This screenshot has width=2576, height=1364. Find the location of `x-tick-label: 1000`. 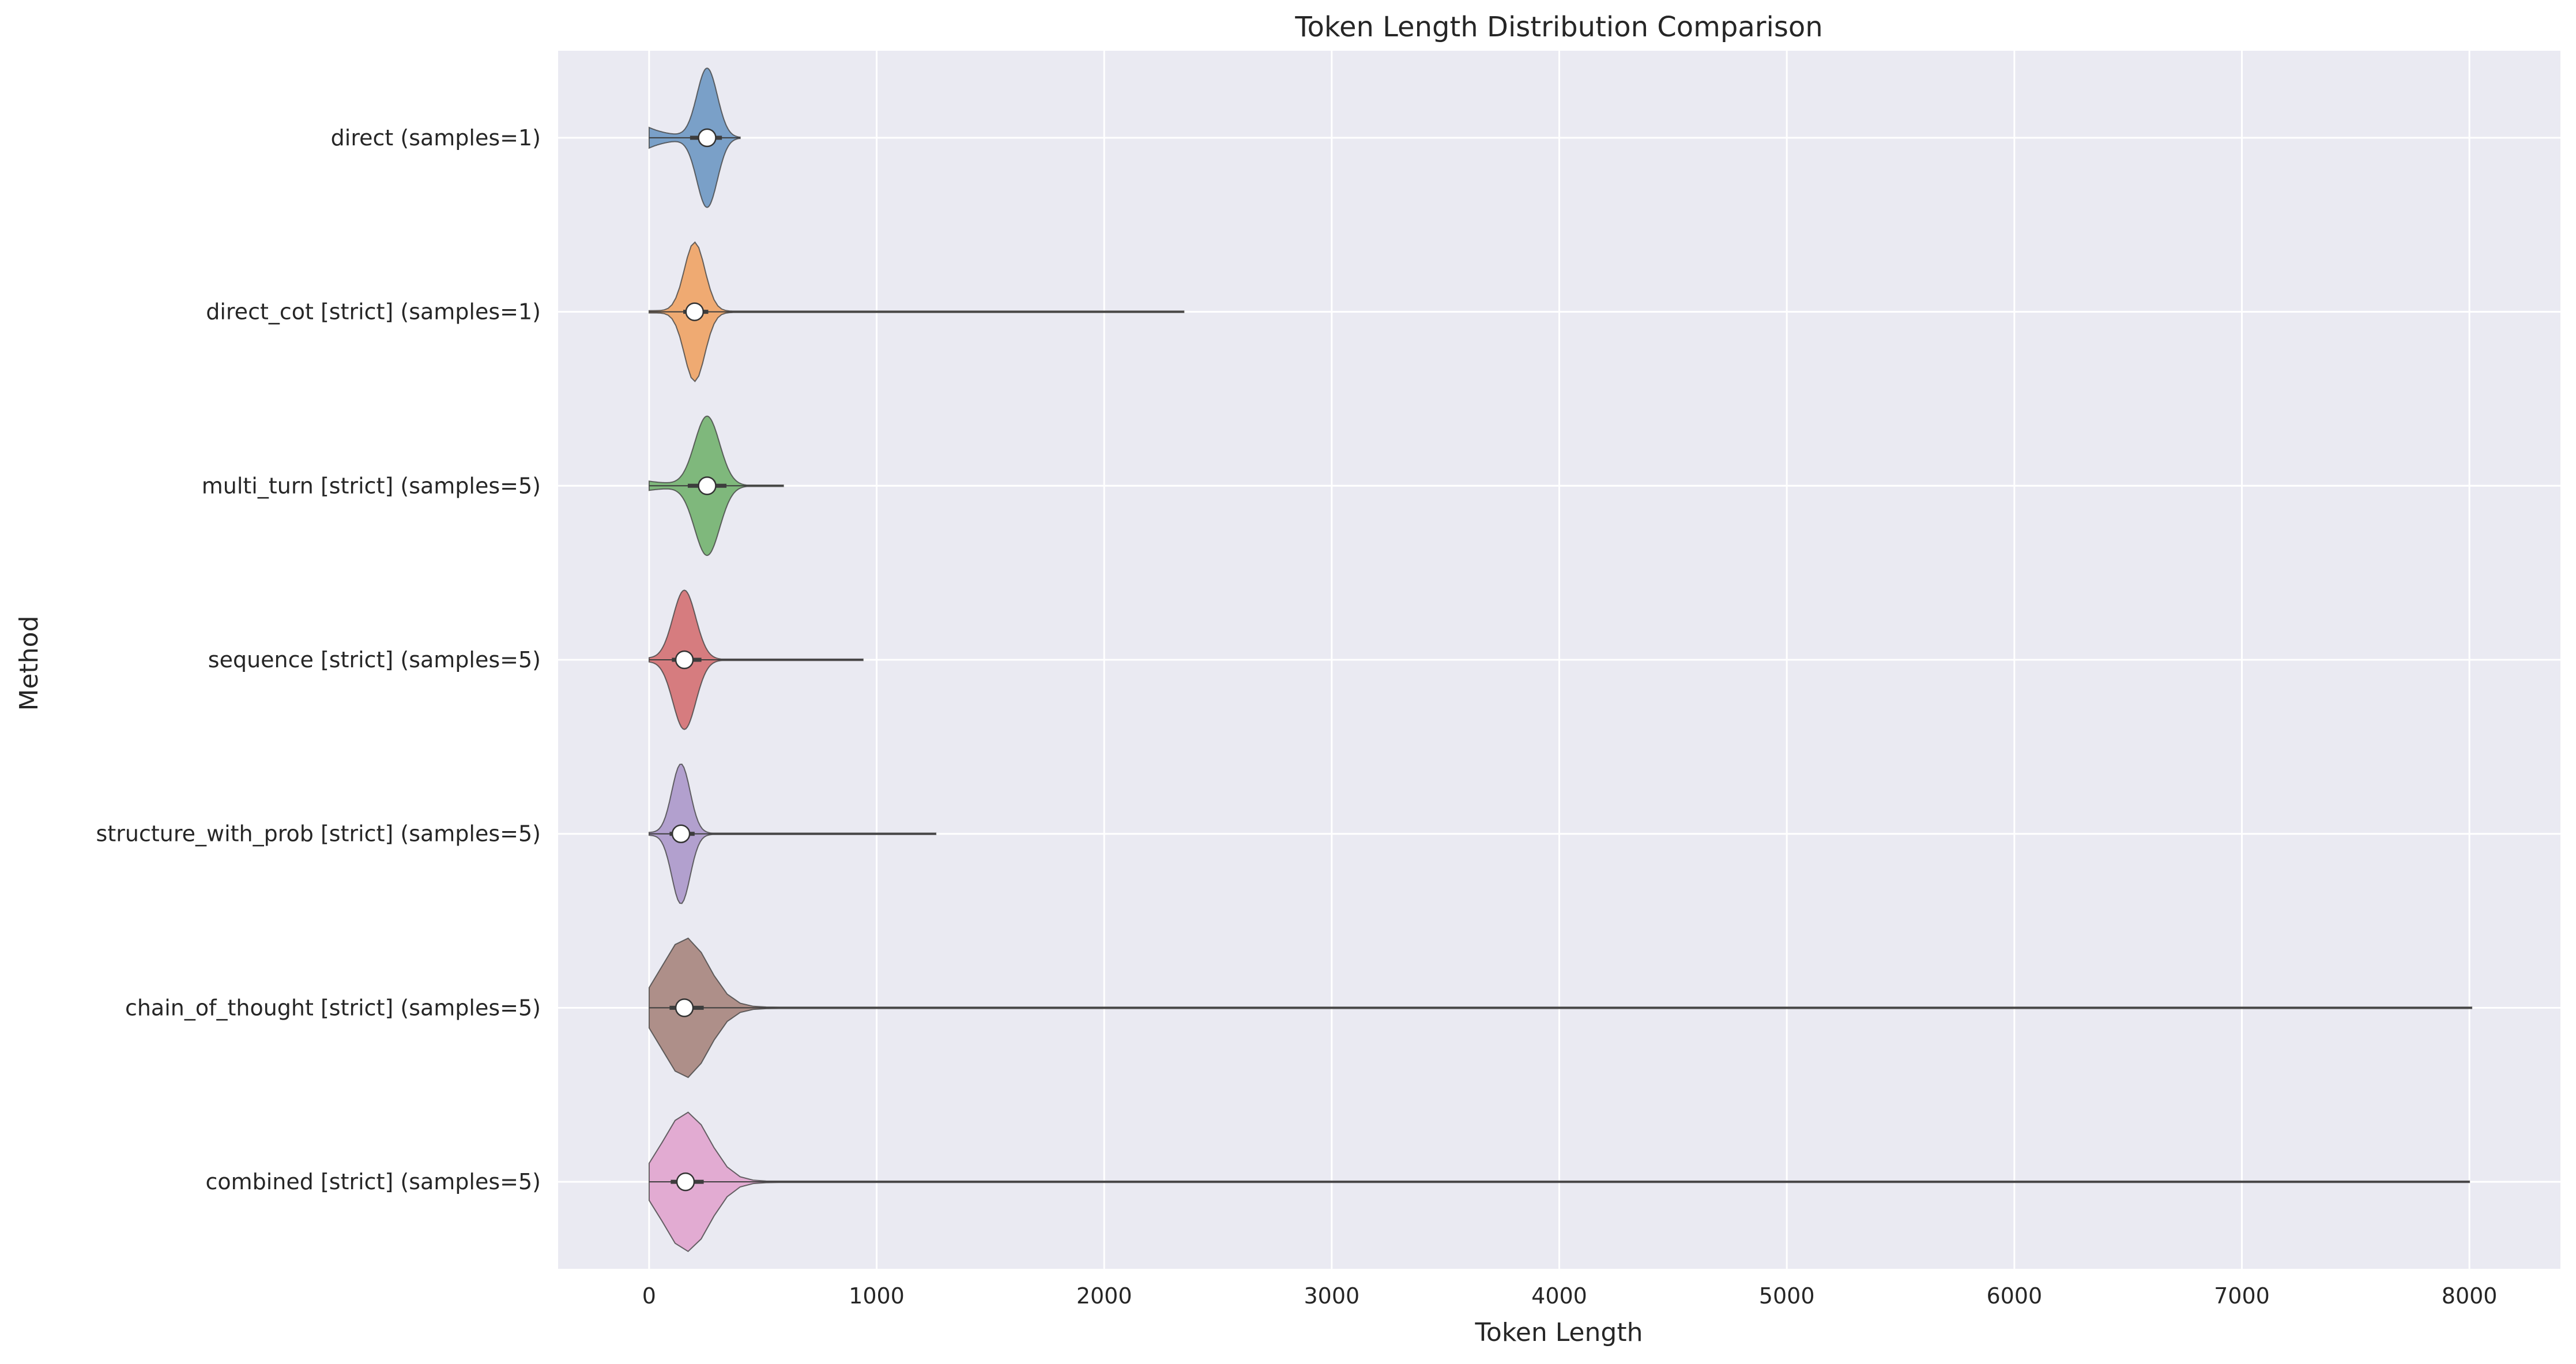

x-tick-label: 1000 is located at coordinates (877, 1296).